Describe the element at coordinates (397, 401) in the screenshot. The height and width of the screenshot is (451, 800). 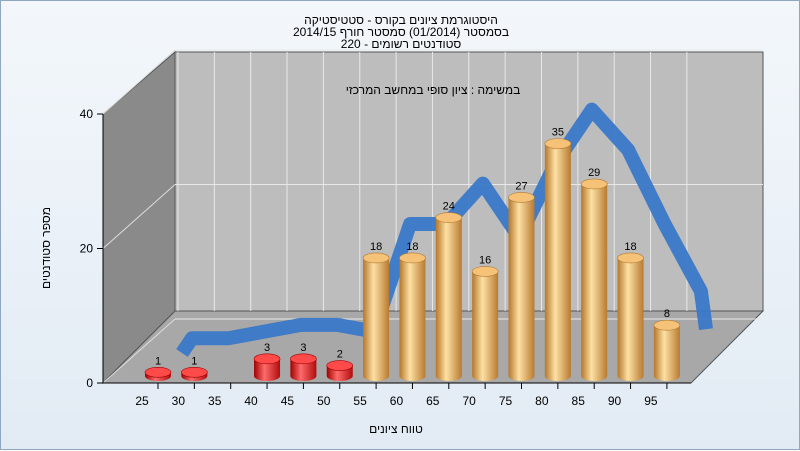
I see `x-tick-label: 60` at that location.